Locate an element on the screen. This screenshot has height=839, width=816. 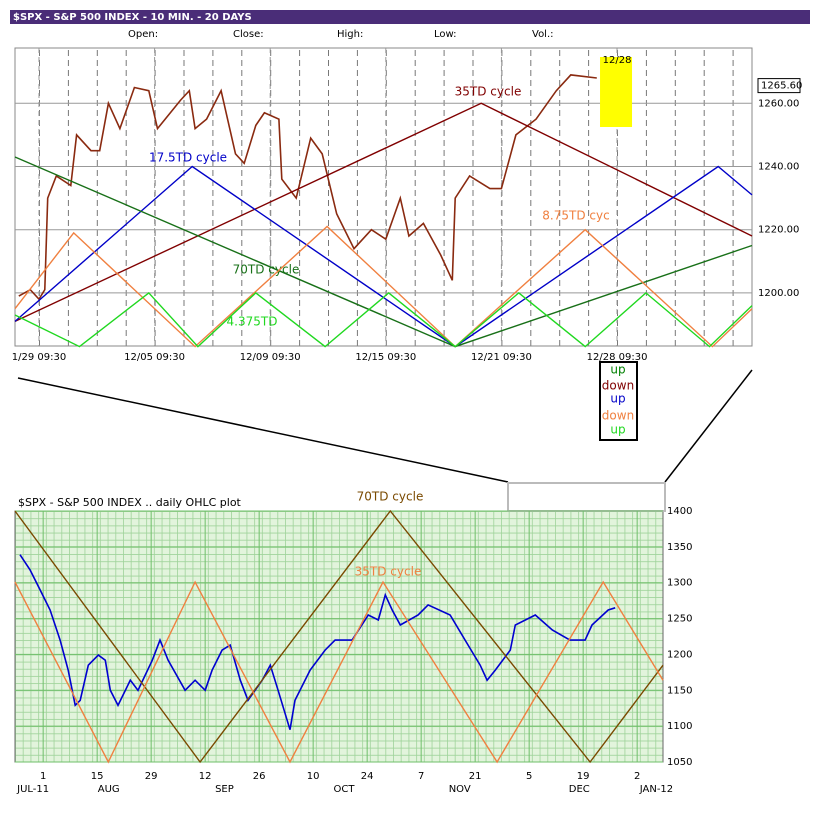
x-tick-label: 24 is located at coordinates (367, 776).